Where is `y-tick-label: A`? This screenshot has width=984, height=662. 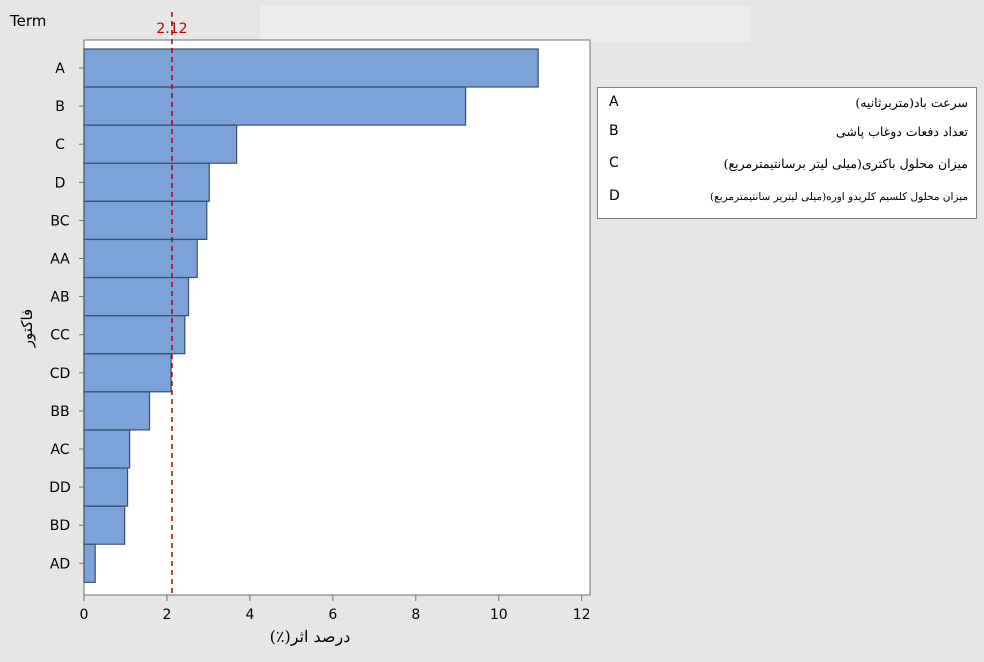
y-tick-label: A is located at coordinates (60, 69).